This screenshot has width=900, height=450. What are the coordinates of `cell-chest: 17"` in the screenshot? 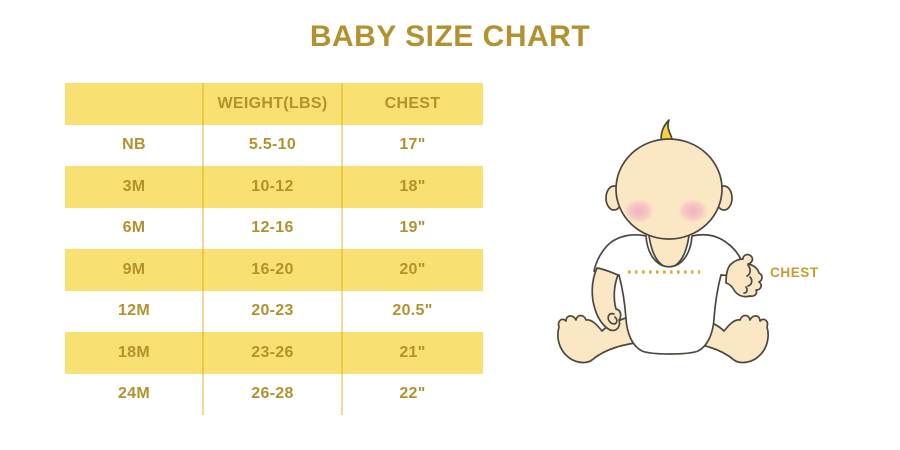 It's located at (412, 145).